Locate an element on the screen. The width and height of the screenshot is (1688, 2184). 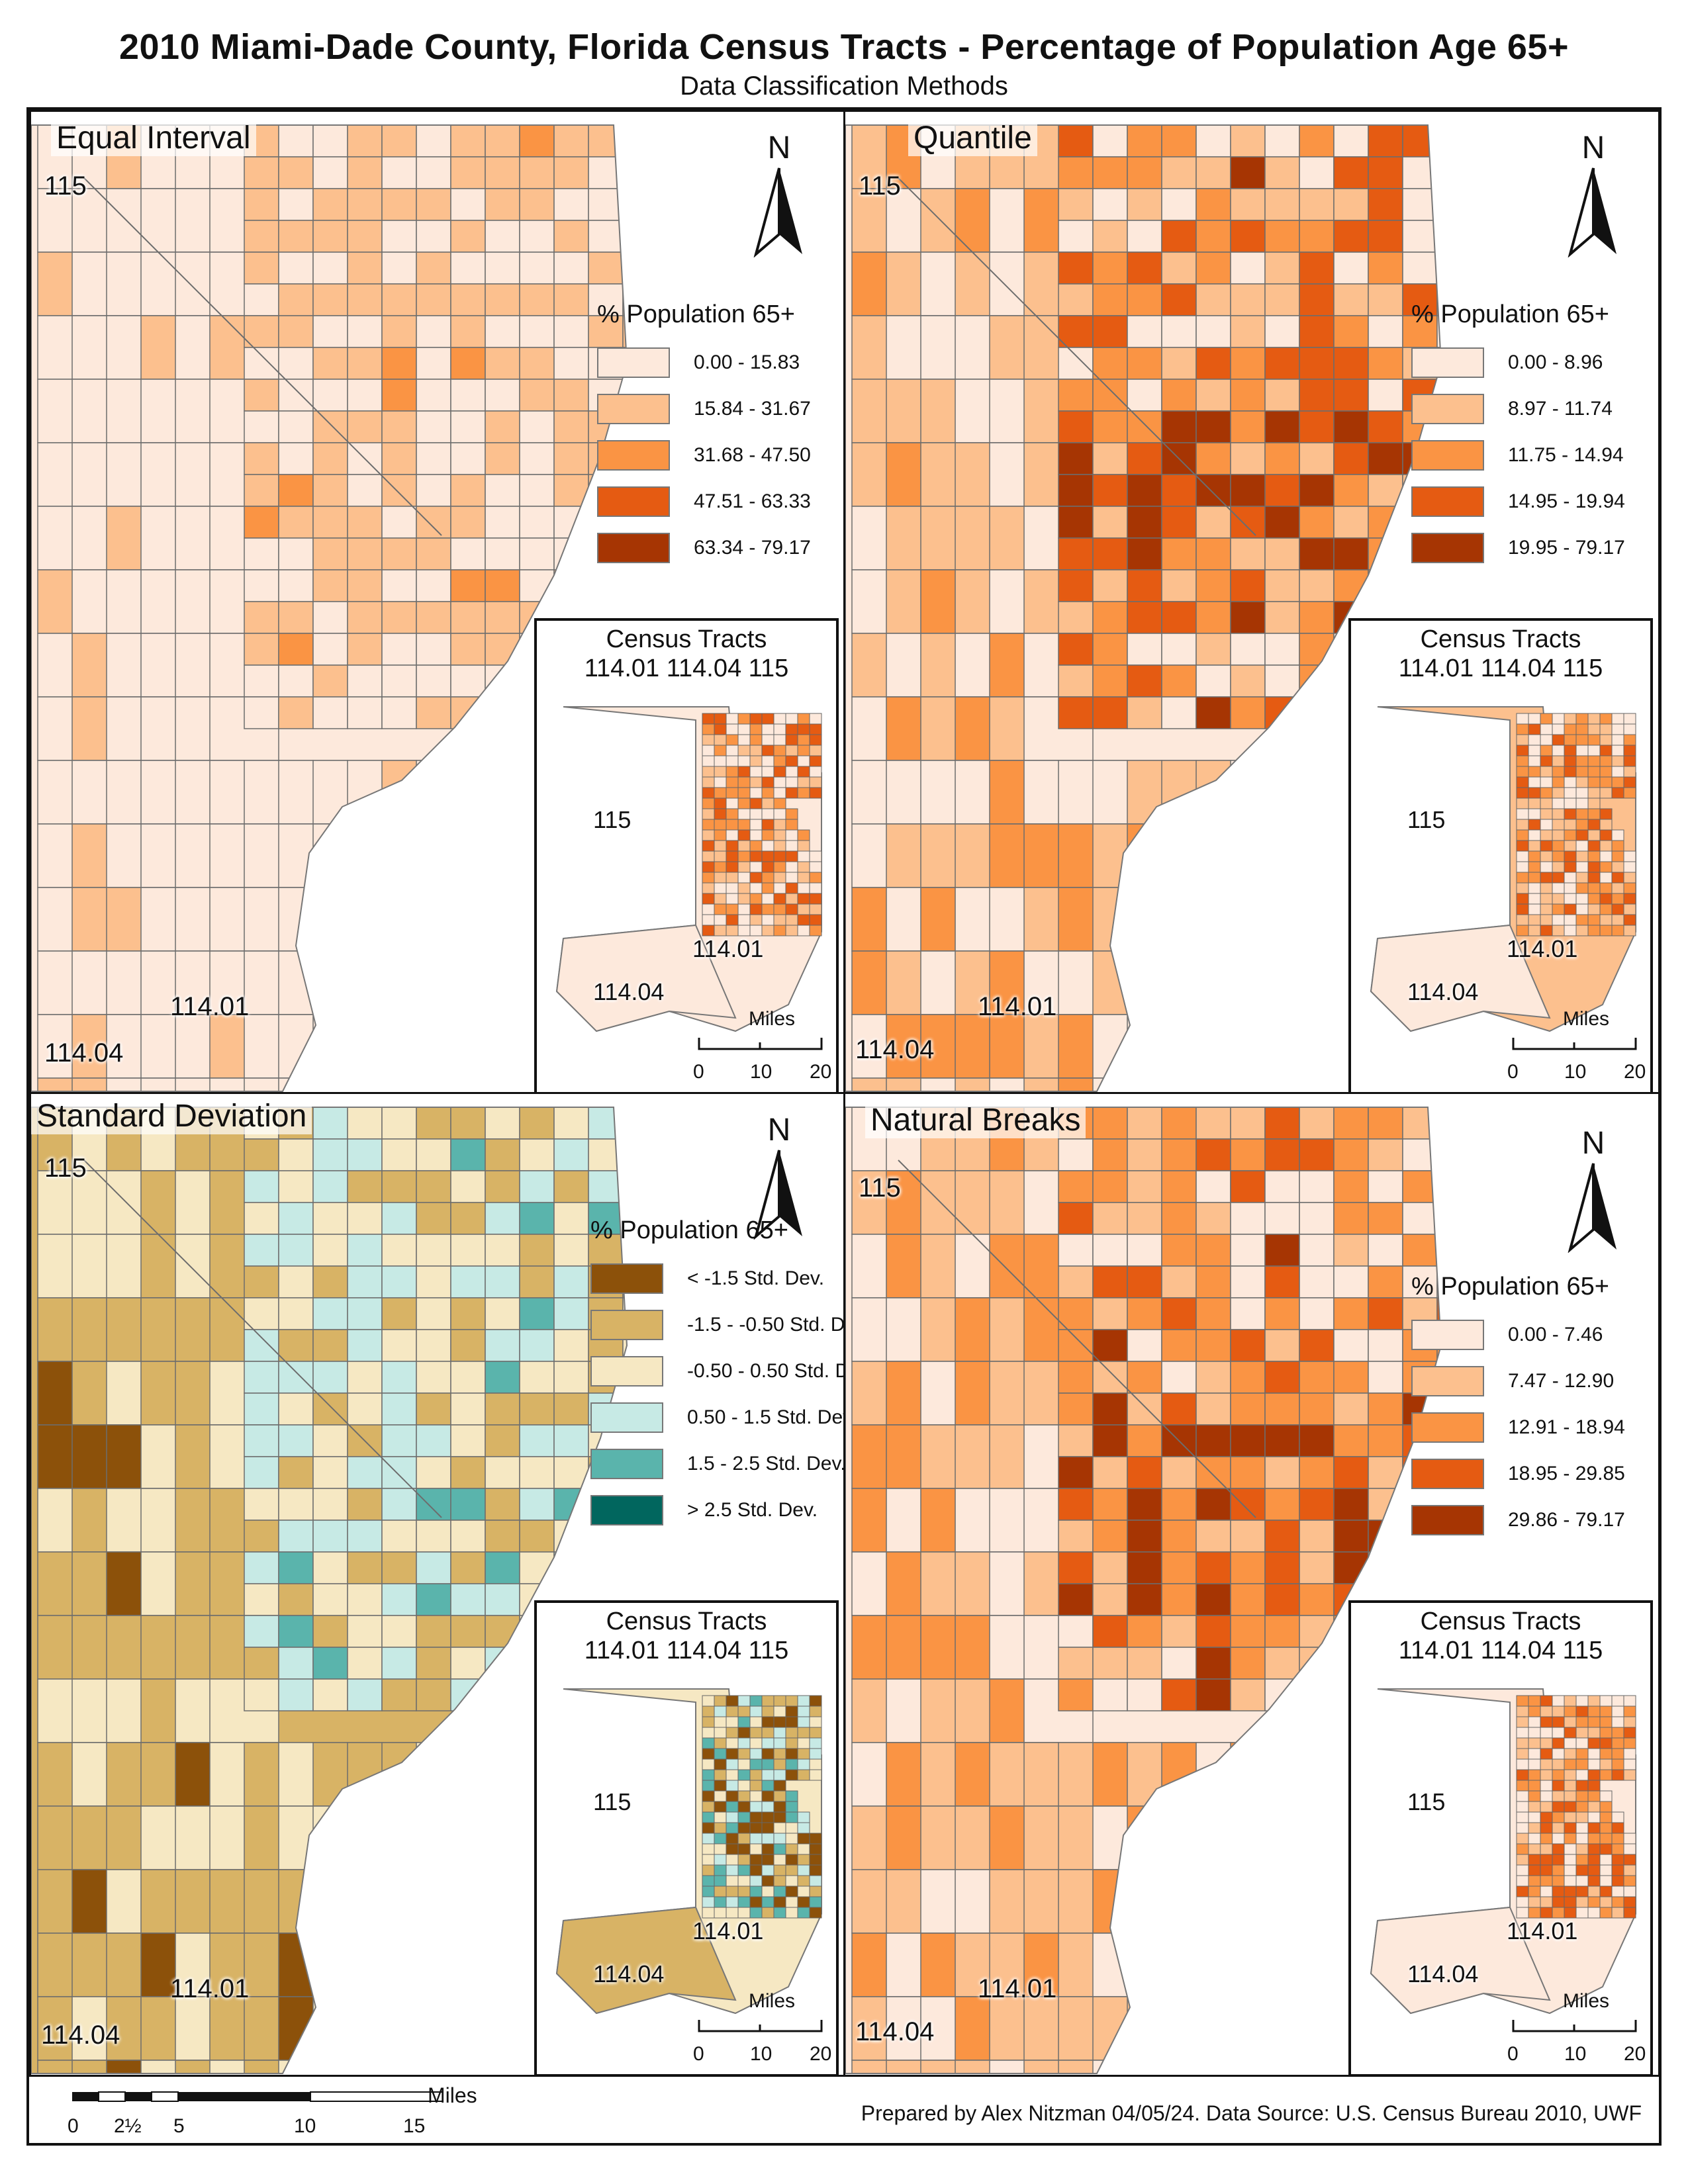
main-scale-15: 15 is located at coordinates (414, 2126).